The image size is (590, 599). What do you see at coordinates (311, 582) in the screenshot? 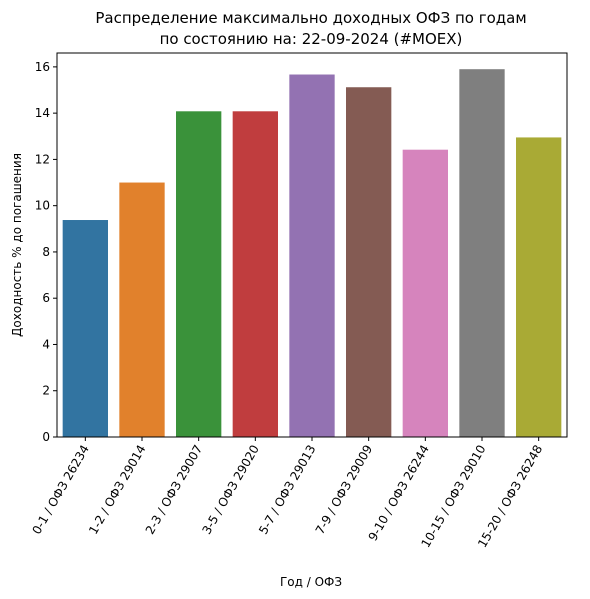
I see `x-axis-label: Год / ОФЗ` at bounding box center [311, 582].